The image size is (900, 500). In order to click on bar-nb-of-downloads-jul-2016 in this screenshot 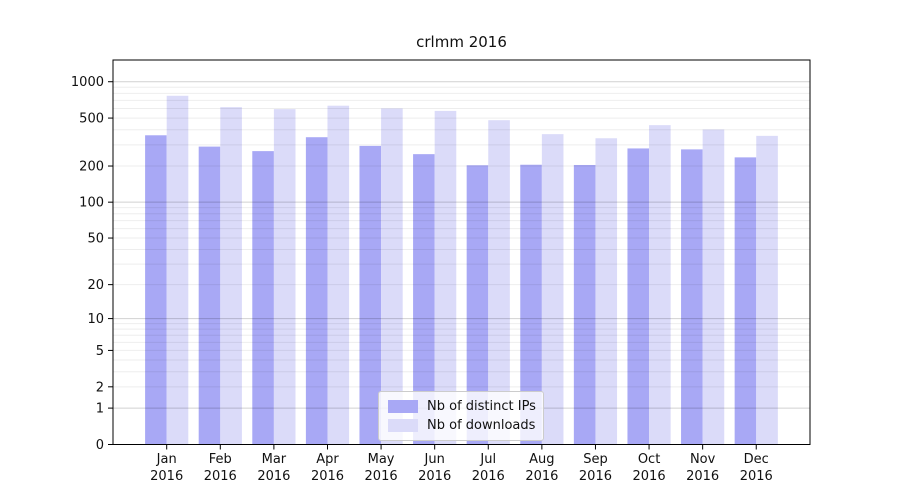, I will do `click(499, 282)`.